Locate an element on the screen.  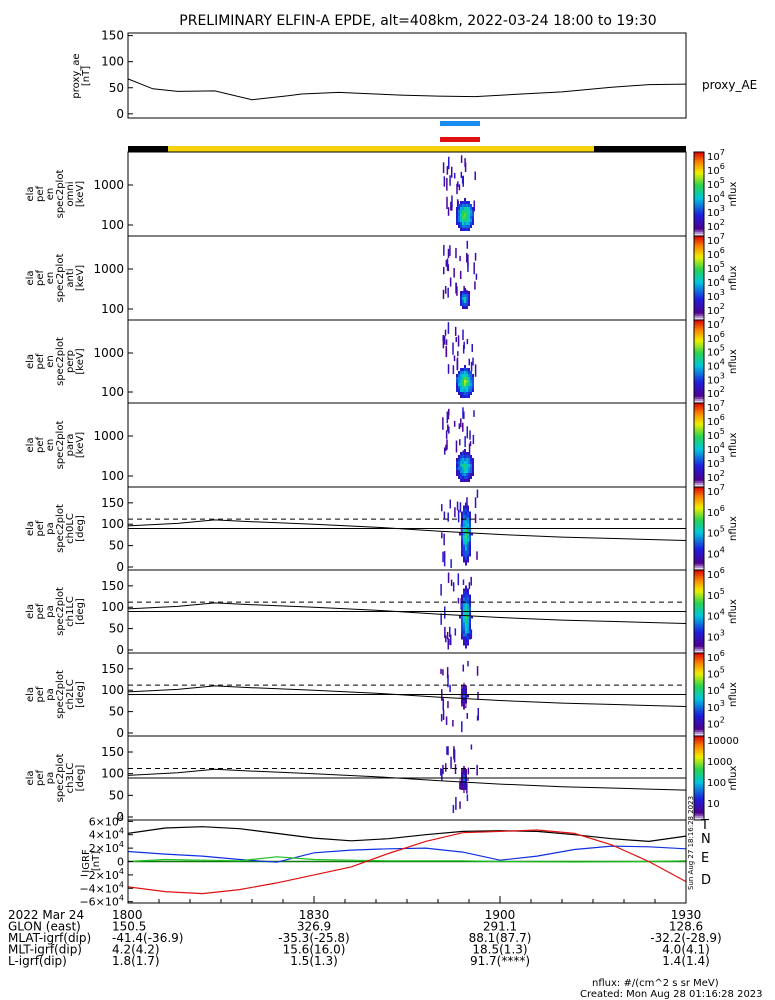
pitch-tick-label: 0 is located at coordinates (120, 650).